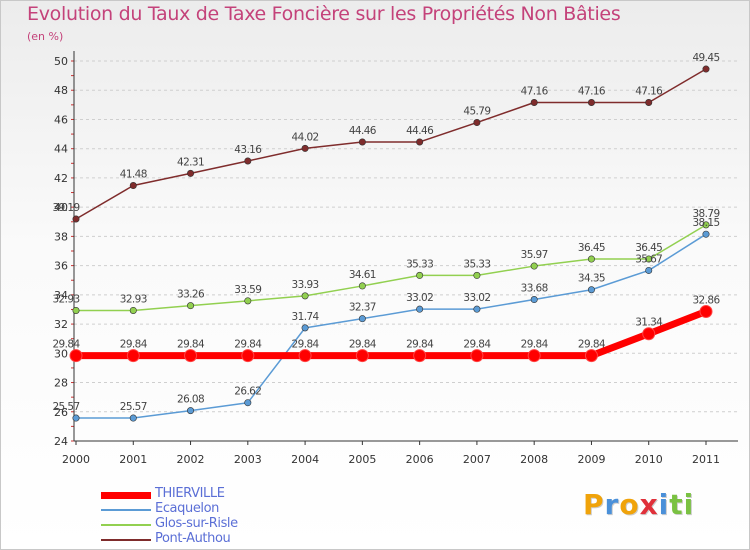  What do you see at coordinates (362, 459) in the screenshot?
I see `x-tick-label: 2005` at bounding box center [362, 459].